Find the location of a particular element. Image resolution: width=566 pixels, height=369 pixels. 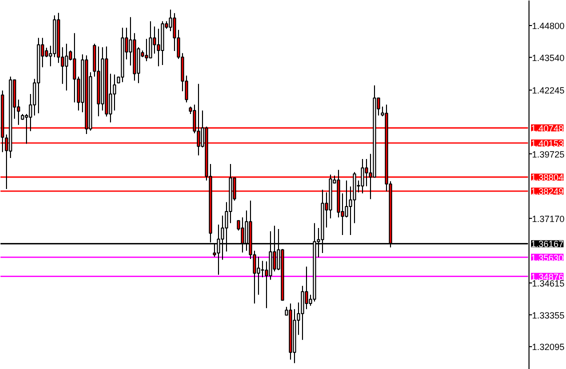

y-tick-label: 1.42245 is located at coordinates (548, 91).